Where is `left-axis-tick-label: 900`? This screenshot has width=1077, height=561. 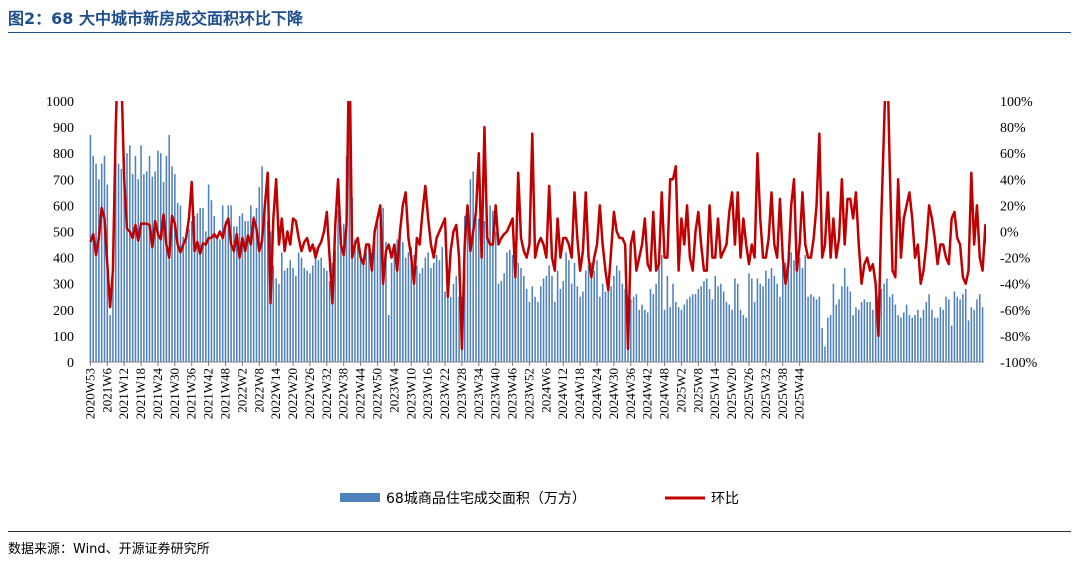 left-axis-tick-label: 900 is located at coordinates (63, 128).